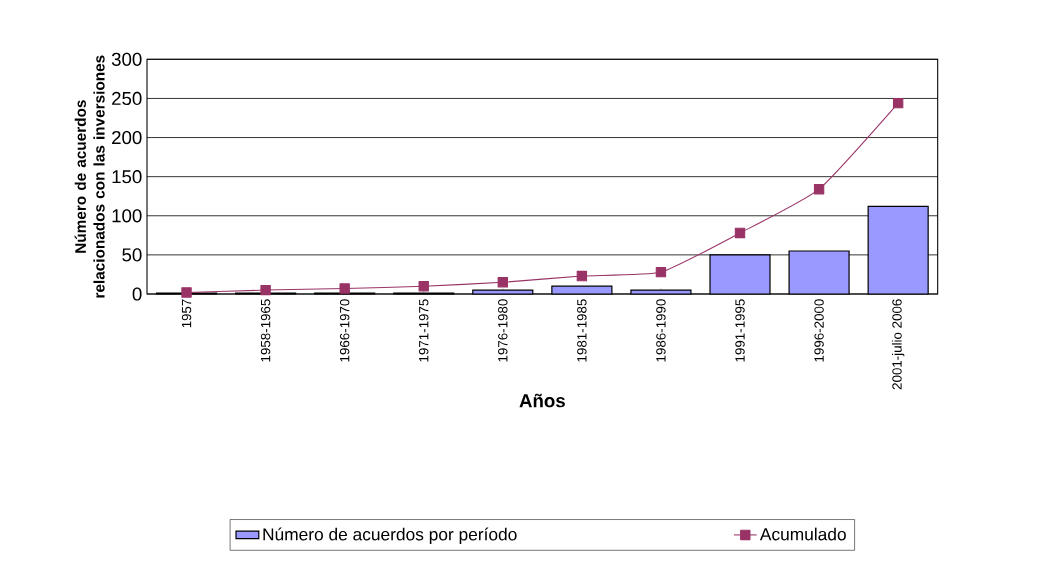 This screenshot has height=578, width=1044. What do you see at coordinates (89, 176) in the screenshot?
I see `y-axis-title: Número de acuerdos relacionados con las inversiones` at bounding box center [89, 176].